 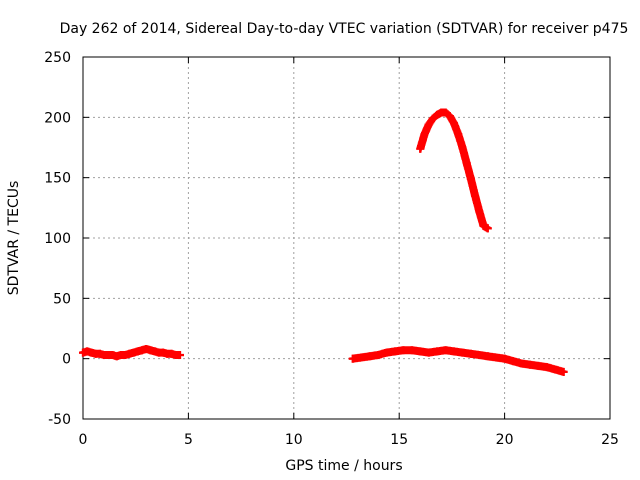 I want to click on y-tick-label: 0, so click(x=66, y=360).